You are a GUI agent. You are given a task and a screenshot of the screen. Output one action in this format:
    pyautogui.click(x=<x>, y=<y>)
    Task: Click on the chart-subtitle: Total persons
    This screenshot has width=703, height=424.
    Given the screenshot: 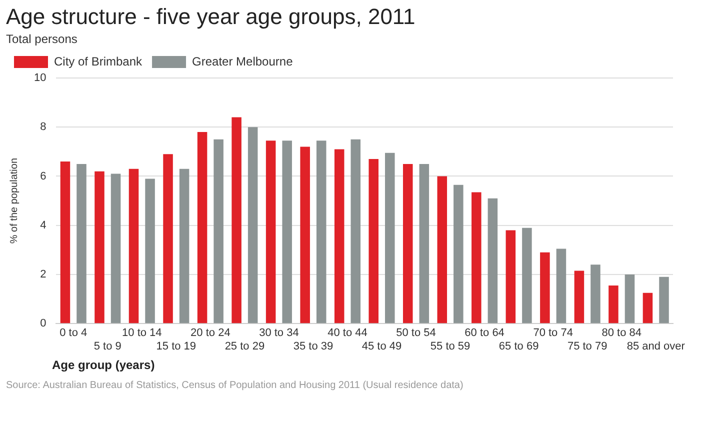 What is the action you would take?
    pyautogui.click(x=41, y=38)
    